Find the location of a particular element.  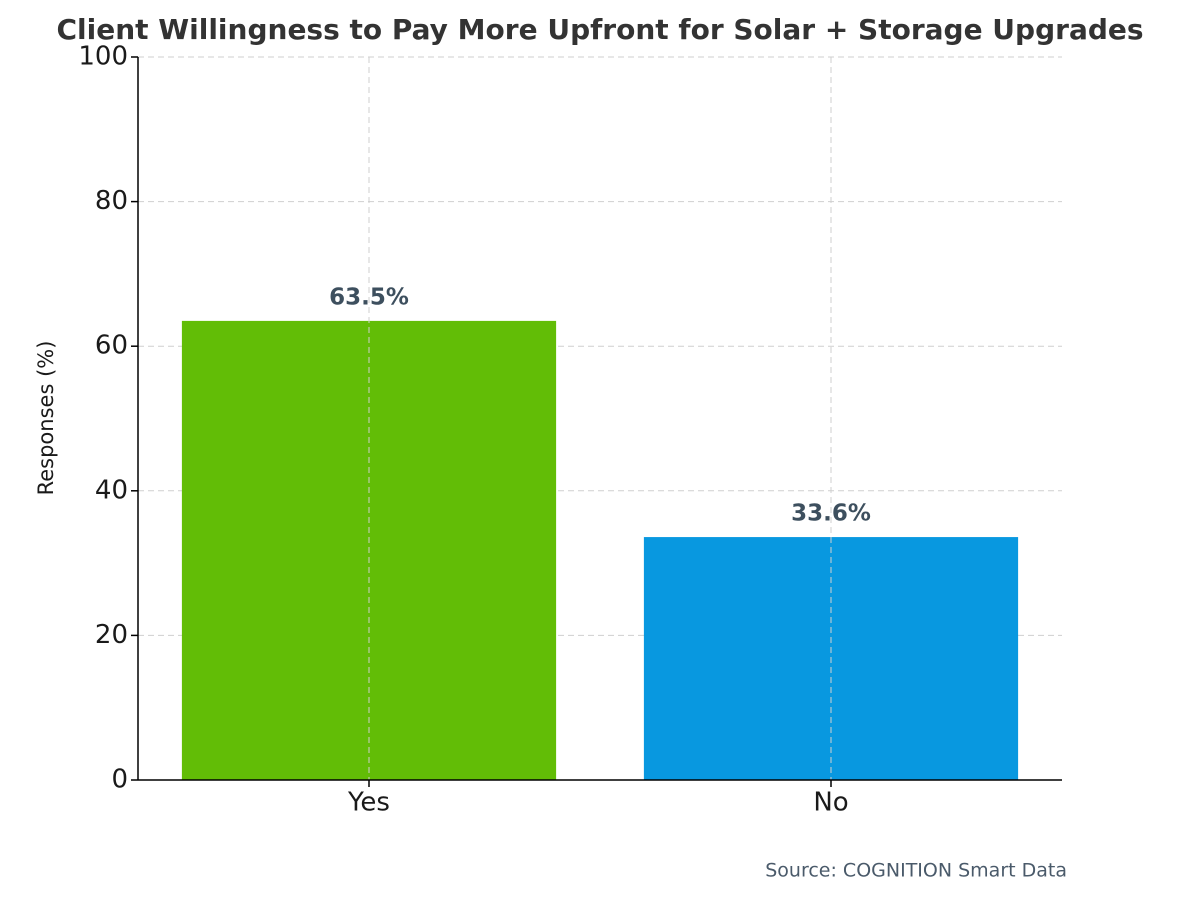

y-tick-label: 0 is located at coordinates (119, 780).